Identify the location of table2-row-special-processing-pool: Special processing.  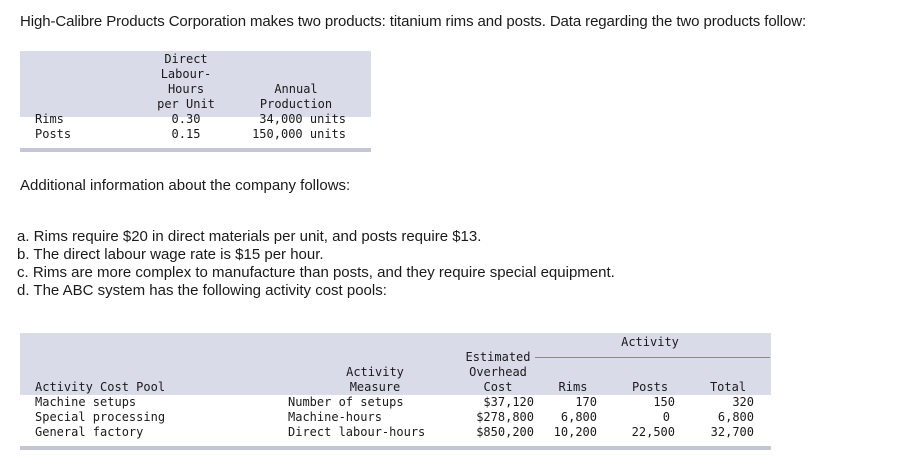
(100, 417).